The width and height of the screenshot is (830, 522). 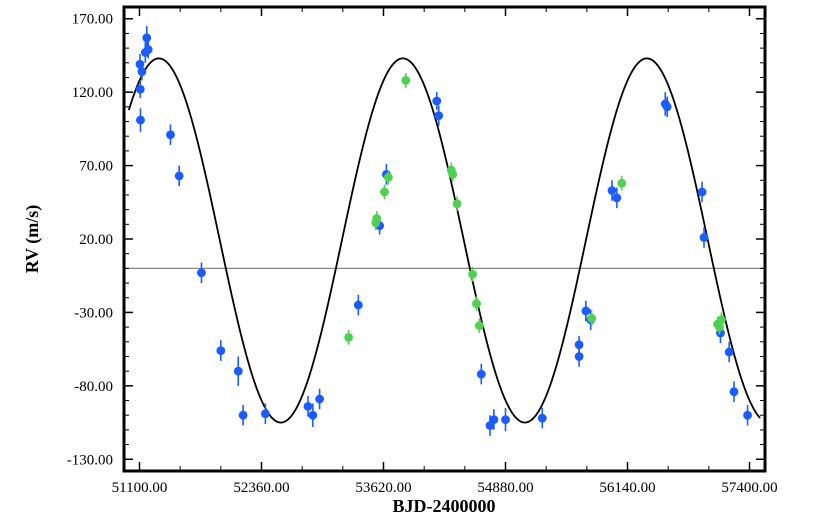 I want to click on x-tick-label: 51100.00, so click(x=140, y=488).